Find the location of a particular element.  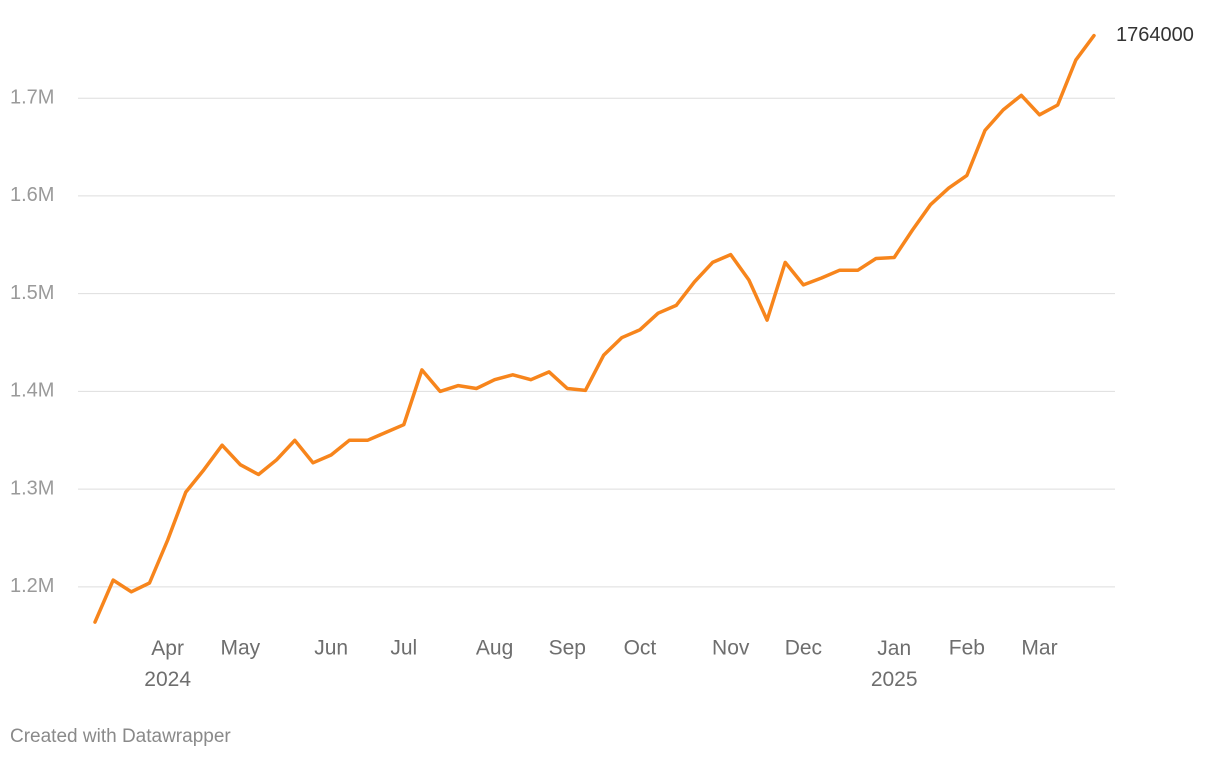

y-tick-label: 1.3M is located at coordinates (32, 488).